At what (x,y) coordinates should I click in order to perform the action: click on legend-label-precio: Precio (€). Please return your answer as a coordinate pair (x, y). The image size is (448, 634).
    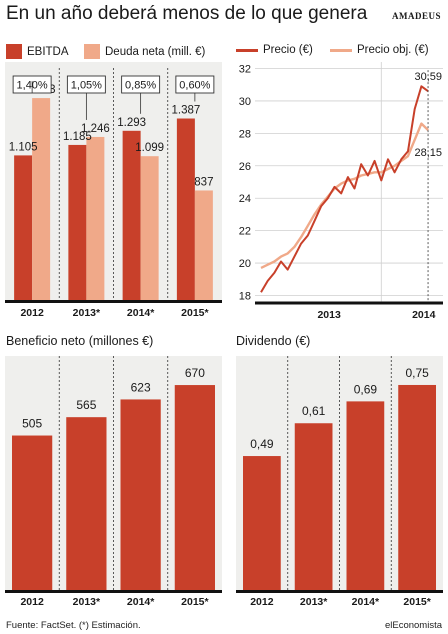
    Looking at the image, I should click on (288, 50).